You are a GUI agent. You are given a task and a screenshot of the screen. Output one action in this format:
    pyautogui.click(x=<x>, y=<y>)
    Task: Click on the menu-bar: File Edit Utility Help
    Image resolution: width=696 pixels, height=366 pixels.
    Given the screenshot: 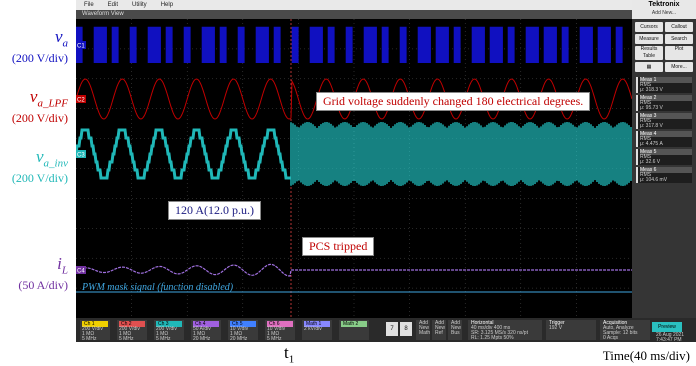 What is the action you would take?
    pyautogui.click(x=356, y=5)
    